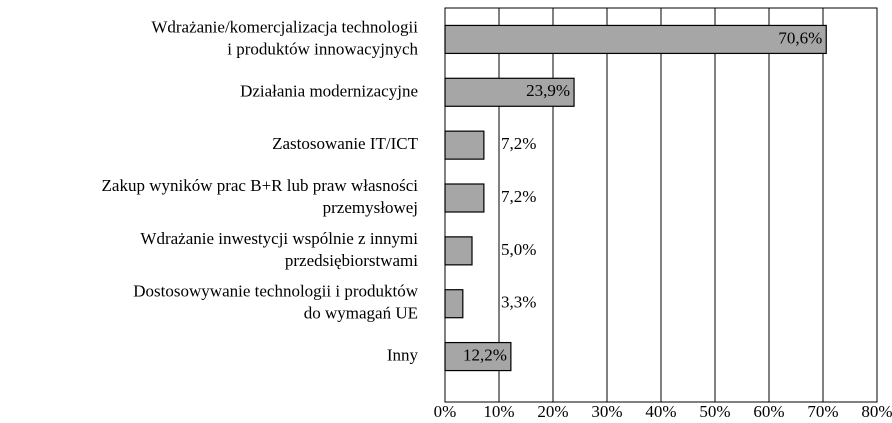 Image resolution: width=892 pixels, height=423 pixels. I want to click on category-label: Zastosowanie IT/ICT, so click(345, 143).